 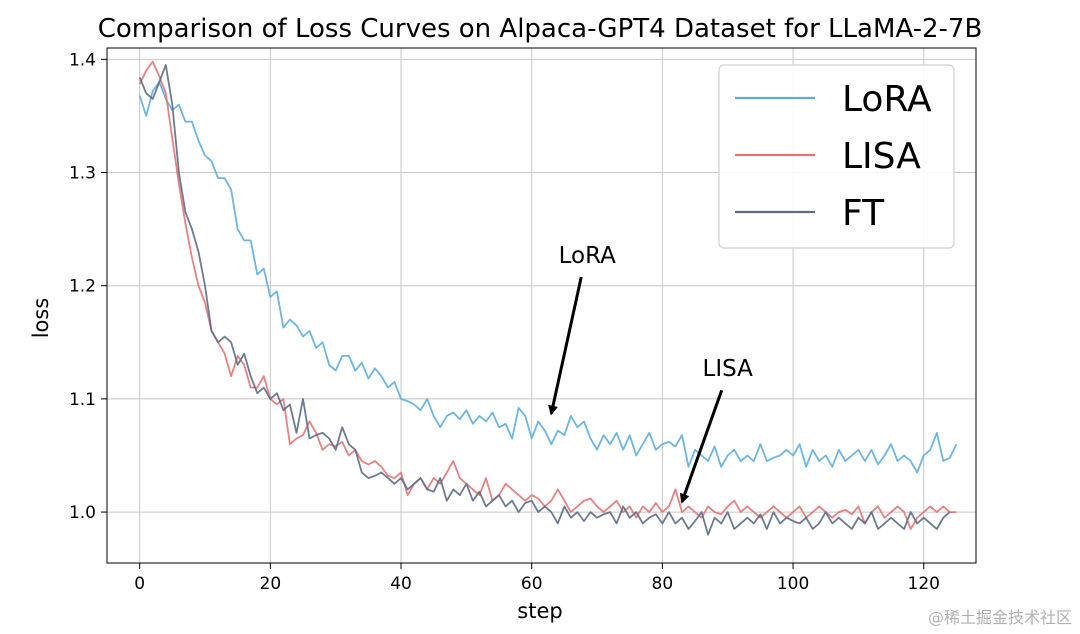 What do you see at coordinates (532, 584) in the screenshot?
I see `x-tick-label: 60` at bounding box center [532, 584].